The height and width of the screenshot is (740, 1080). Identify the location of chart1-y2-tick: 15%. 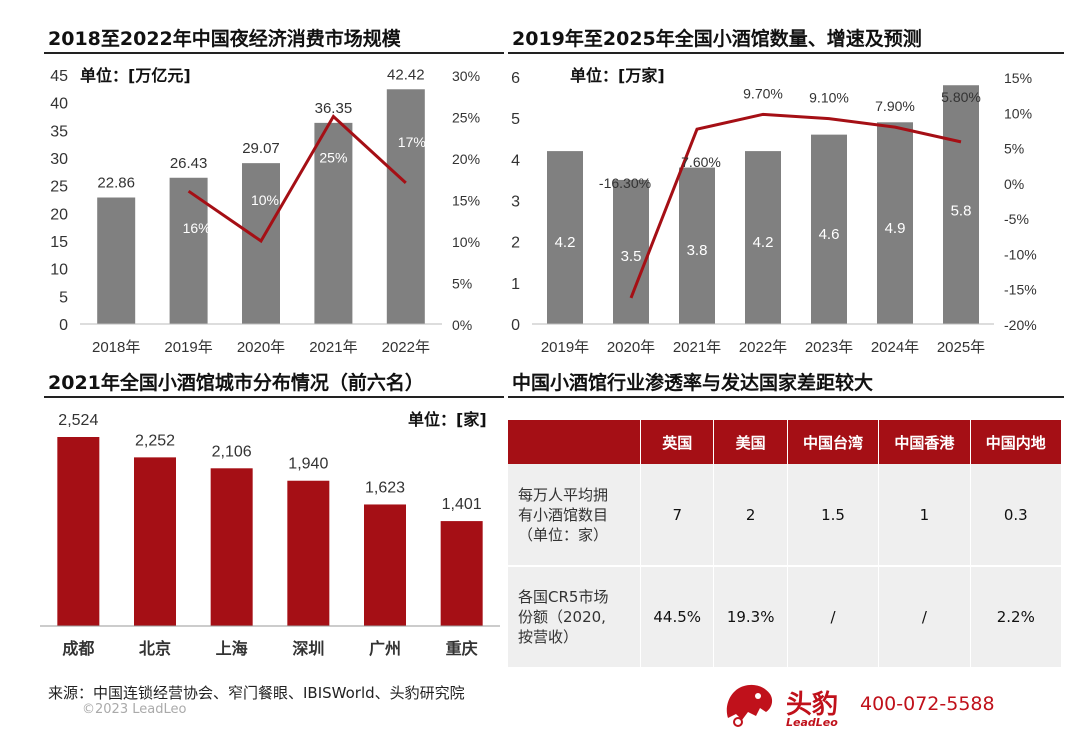
(466, 201).